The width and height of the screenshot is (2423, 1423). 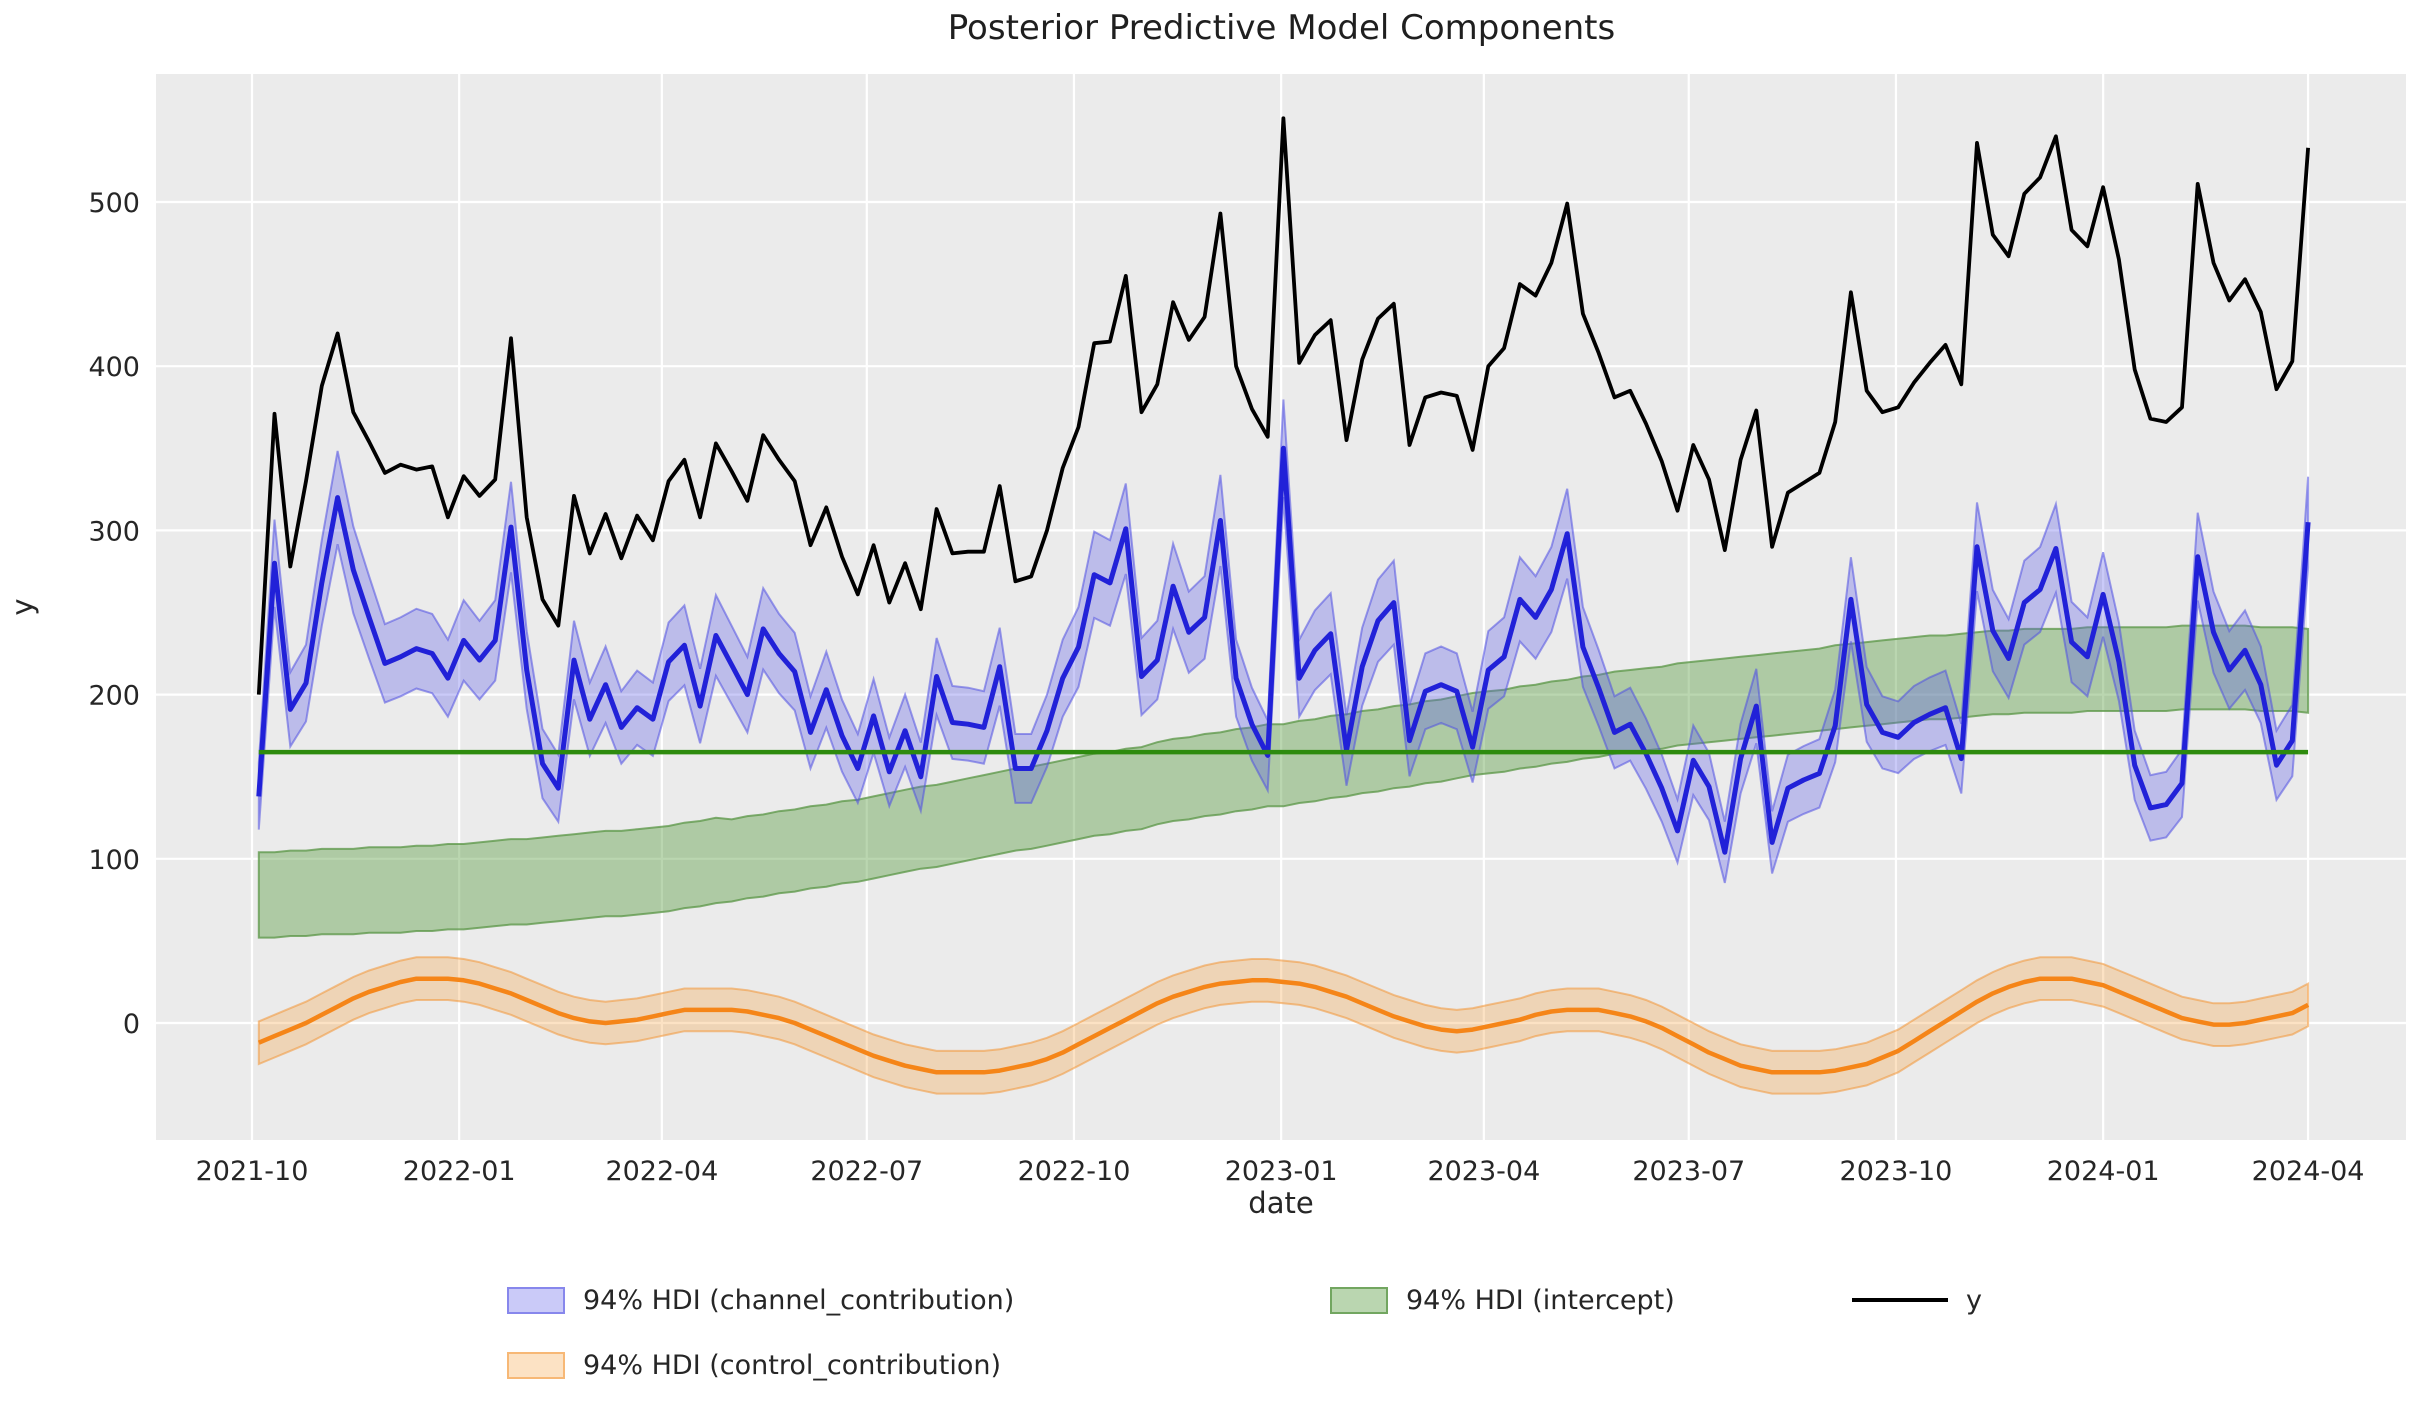 I want to click on y-tick-label: 0, so click(x=131, y=1024).